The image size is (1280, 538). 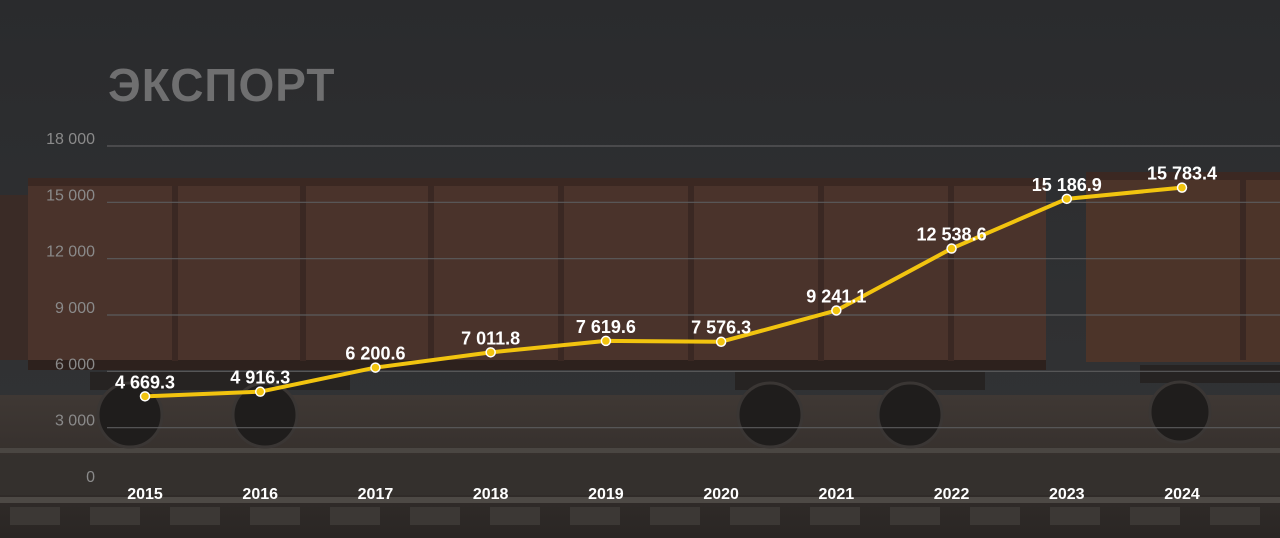 I want to click on y-tick-label: 12 000, so click(x=70, y=252).